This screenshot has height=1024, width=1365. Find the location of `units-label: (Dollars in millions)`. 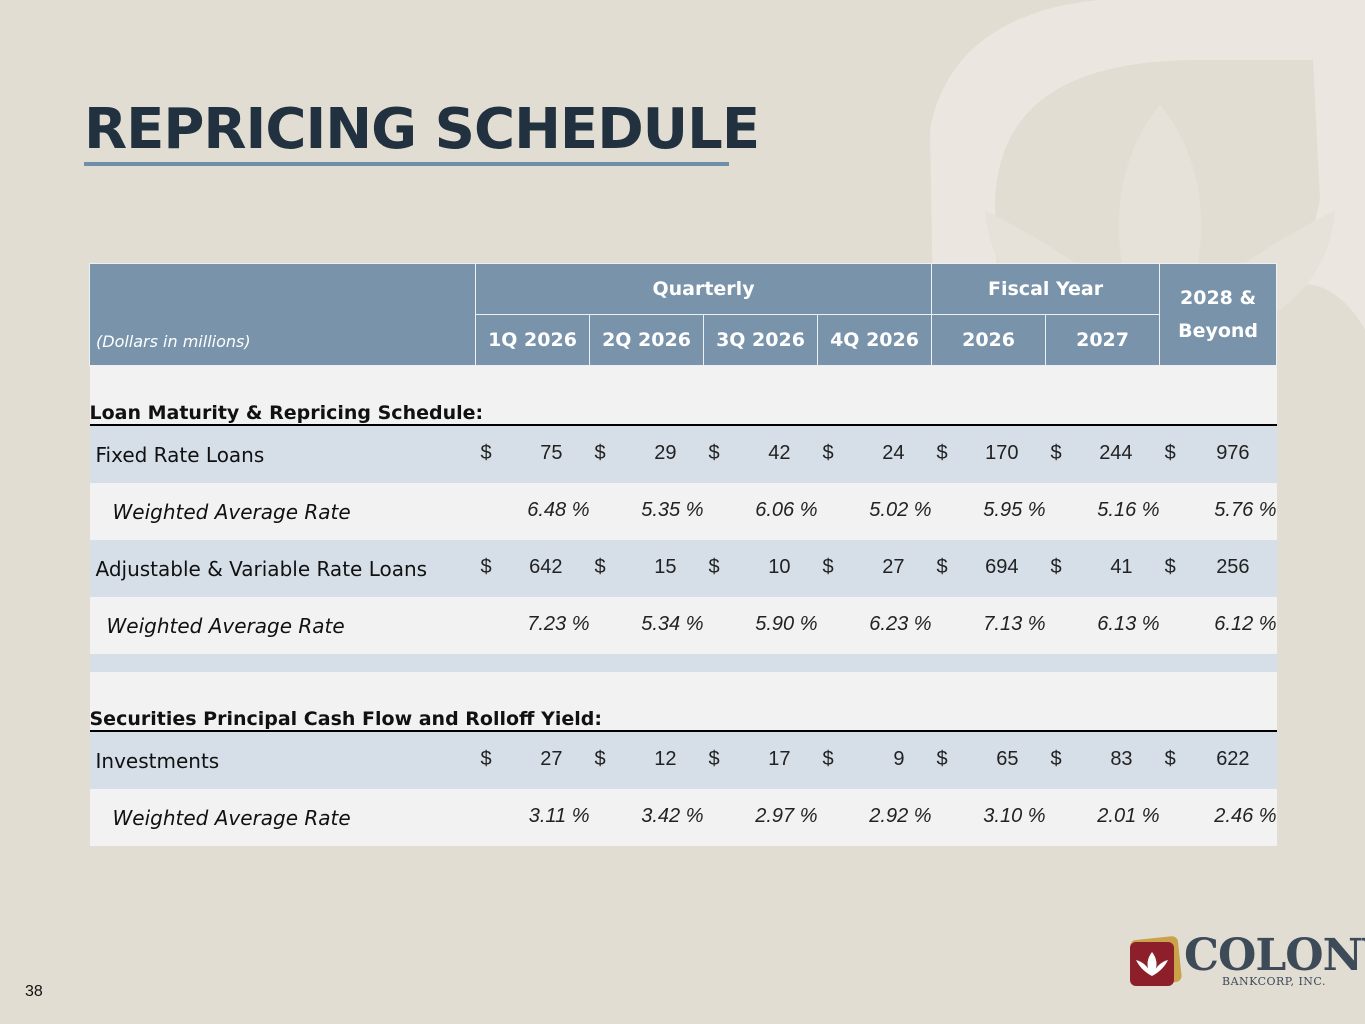

units-label: (Dollars in millions) is located at coordinates (282, 314).